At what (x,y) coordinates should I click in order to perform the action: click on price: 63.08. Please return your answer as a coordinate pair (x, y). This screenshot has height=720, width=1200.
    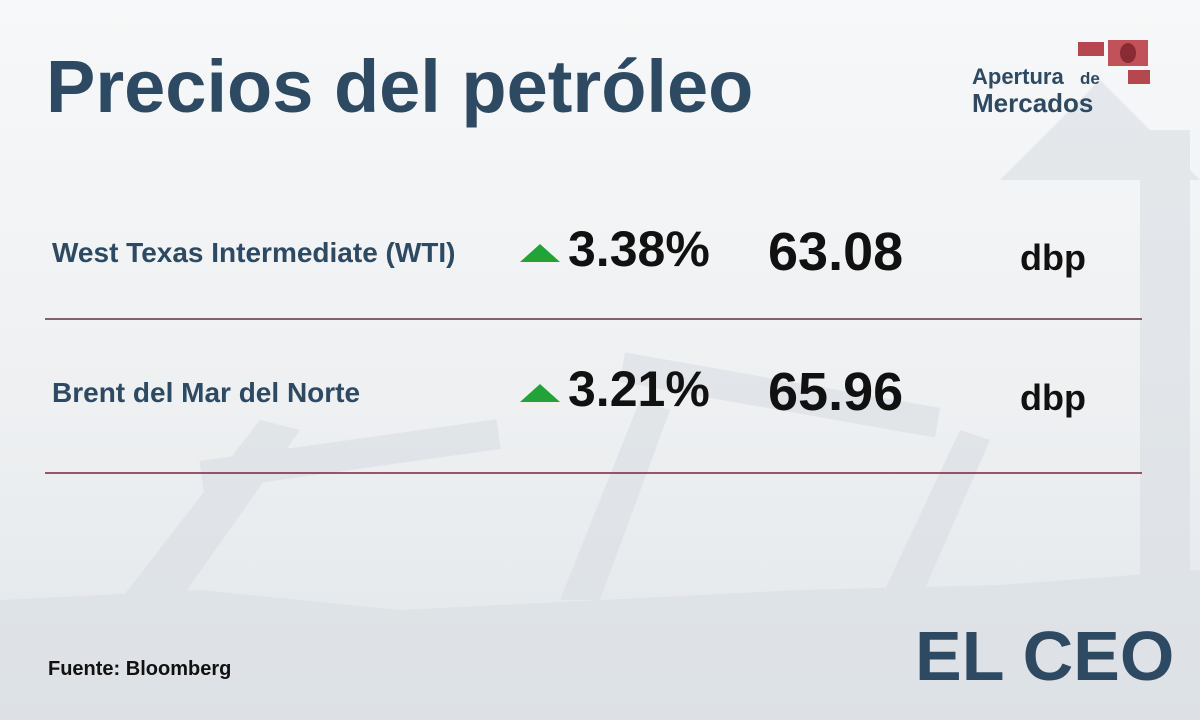
    Looking at the image, I should click on (835, 252).